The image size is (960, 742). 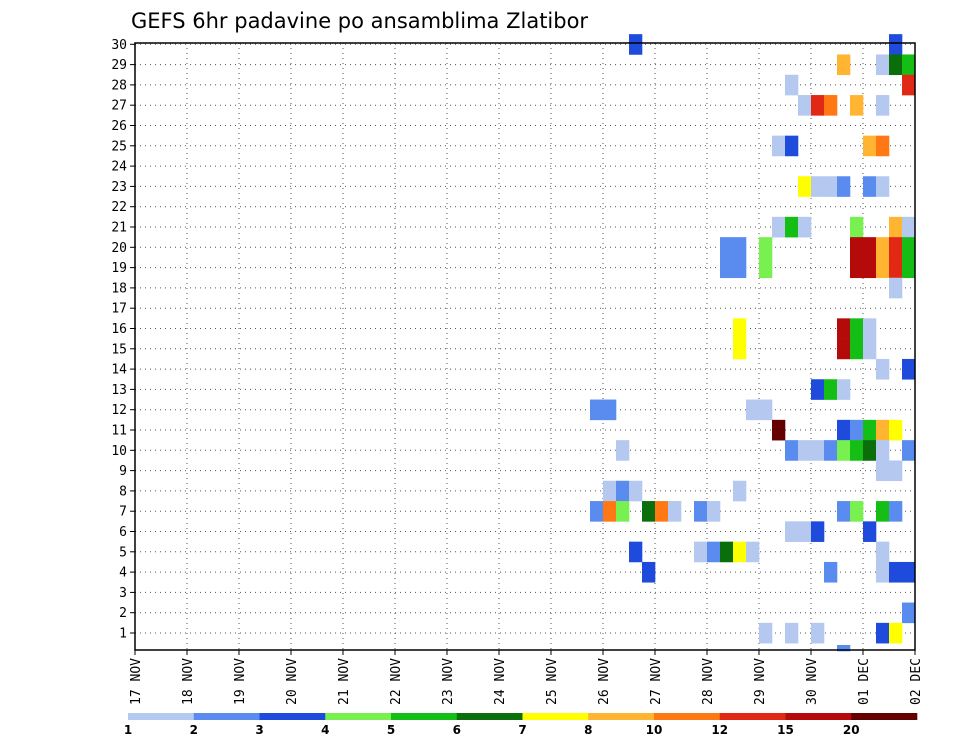 I want to click on y-tick-label: 30, so click(x=119, y=45).